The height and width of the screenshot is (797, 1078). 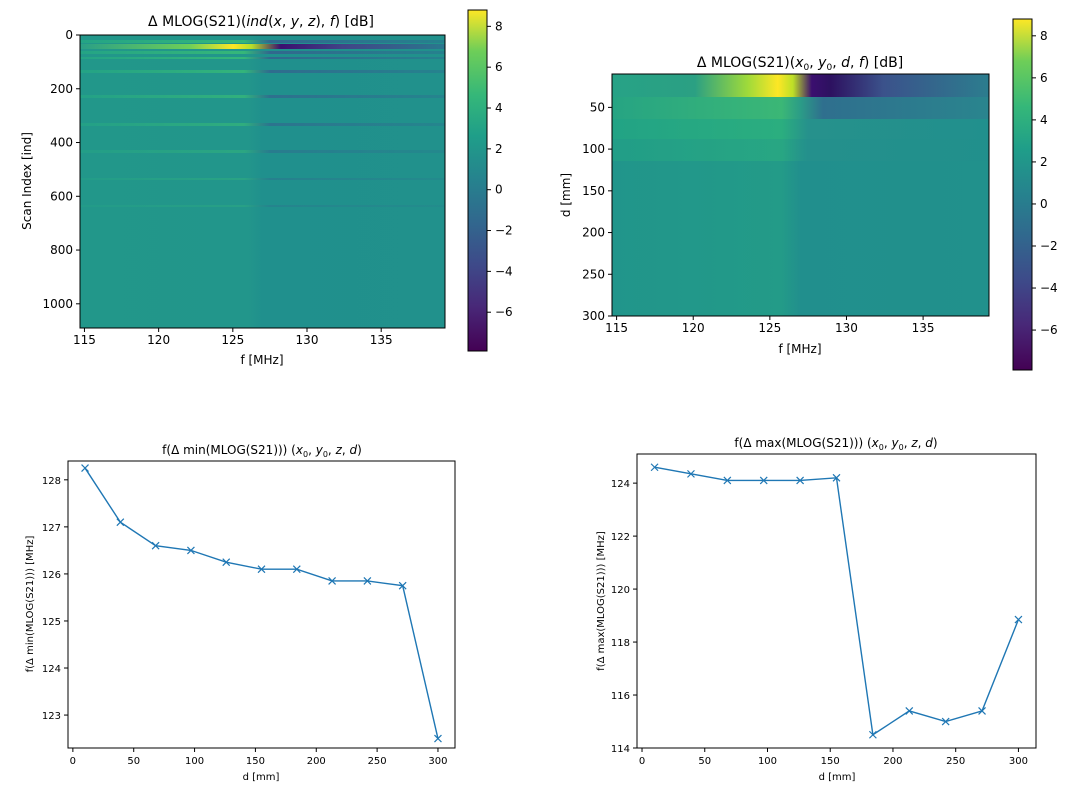 What do you see at coordinates (51, 481) in the screenshot?
I see `y-tick-label: 128` at bounding box center [51, 481].